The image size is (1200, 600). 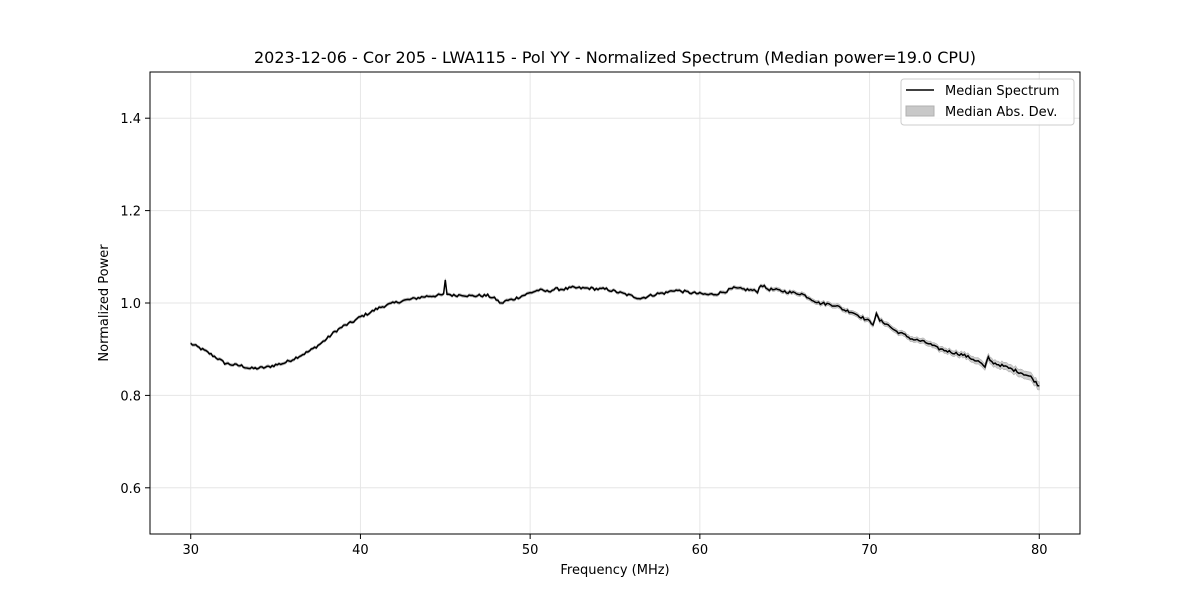 What do you see at coordinates (614, 570) in the screenshot?
I see `x-axis-label: Frequency (MHz)` at bounding box center [614, 570].